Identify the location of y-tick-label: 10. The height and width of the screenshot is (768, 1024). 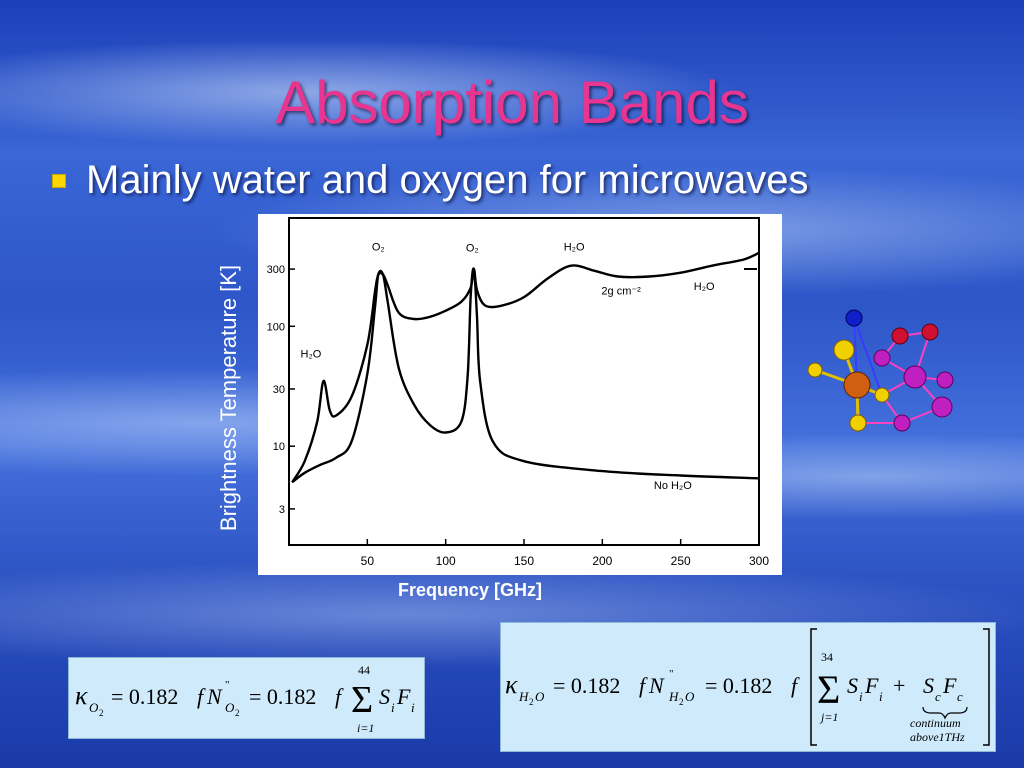
(279, 447).